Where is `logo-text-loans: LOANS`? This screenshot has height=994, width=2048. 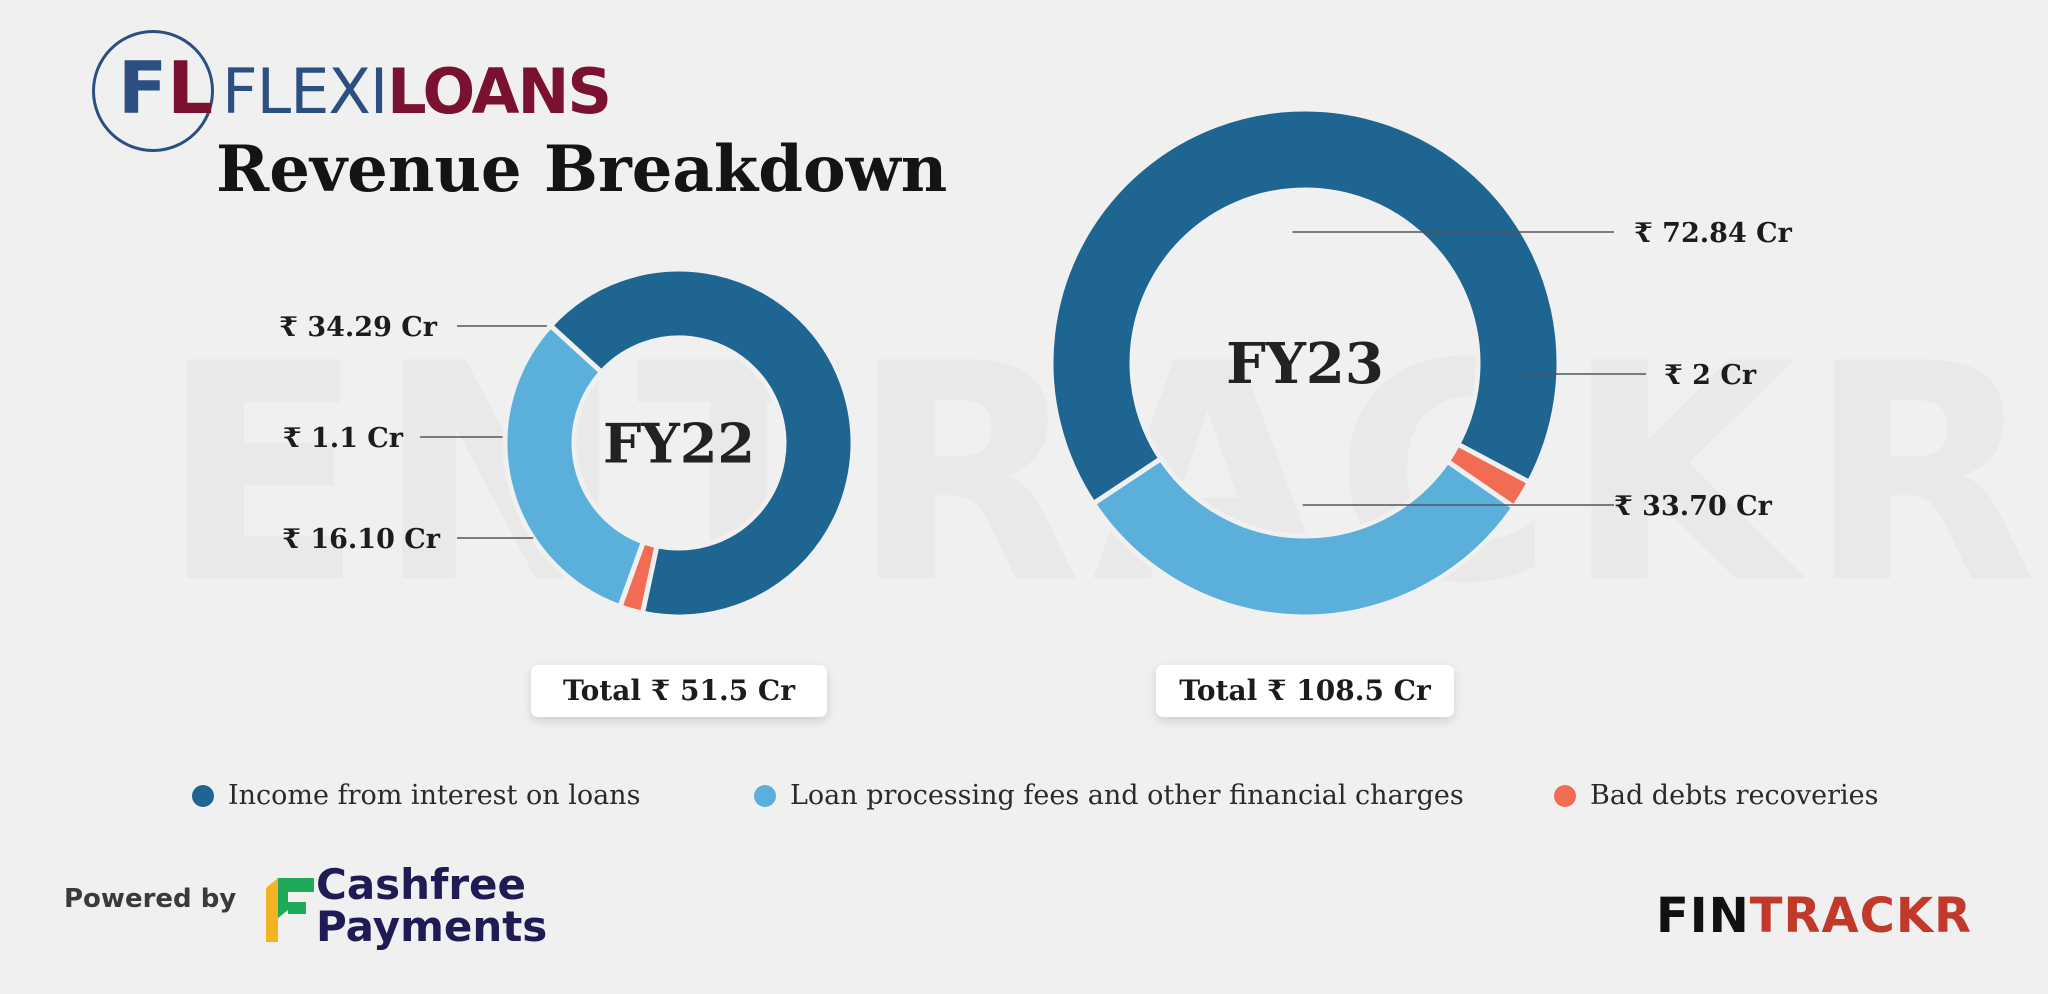
logo-text-loans: LOANS is located at coordinates (499, 91).